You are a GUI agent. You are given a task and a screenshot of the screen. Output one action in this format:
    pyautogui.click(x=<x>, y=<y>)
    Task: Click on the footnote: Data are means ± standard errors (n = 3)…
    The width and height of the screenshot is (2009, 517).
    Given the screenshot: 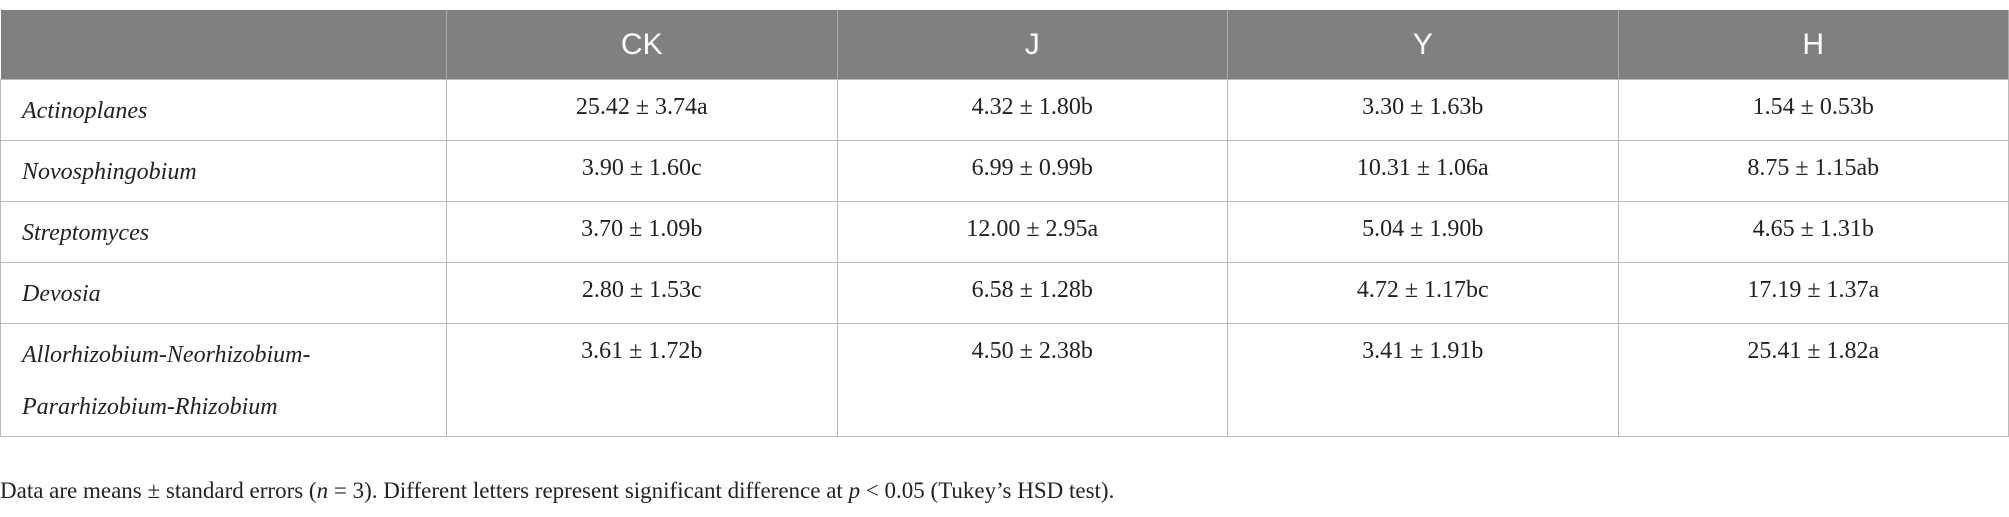 What is the action you would take?
    pyautogui.click(x=557, y=491)
    